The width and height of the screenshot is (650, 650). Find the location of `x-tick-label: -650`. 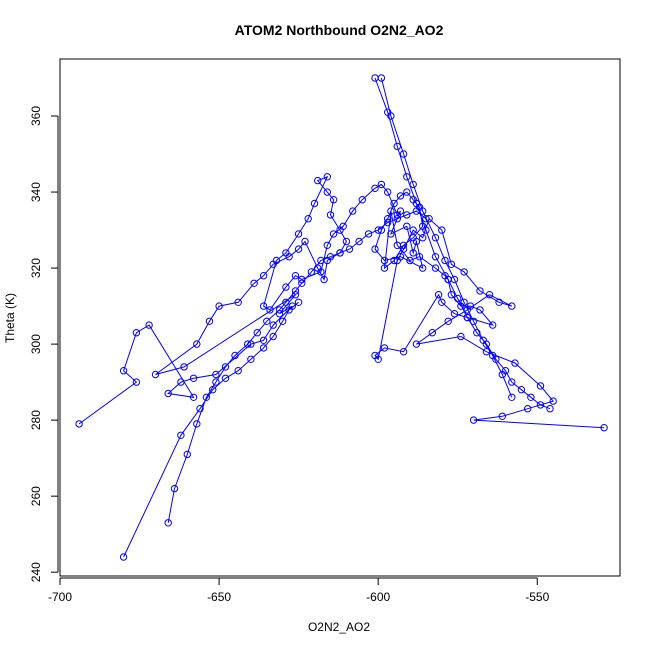

x-tick-label: -650 is located at coordinates (219, 597).